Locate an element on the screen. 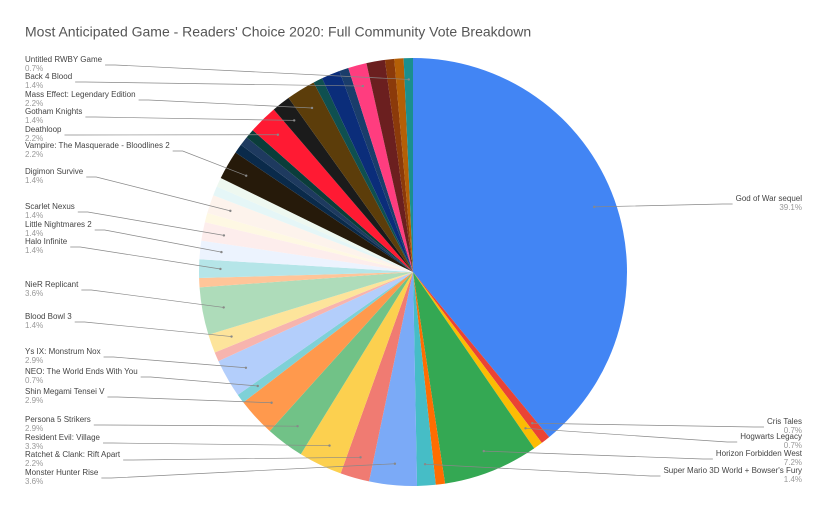 The width and height of the screenshot is (825, 511). slice-label: NieR Replicant is located at coordinates (52, 284).